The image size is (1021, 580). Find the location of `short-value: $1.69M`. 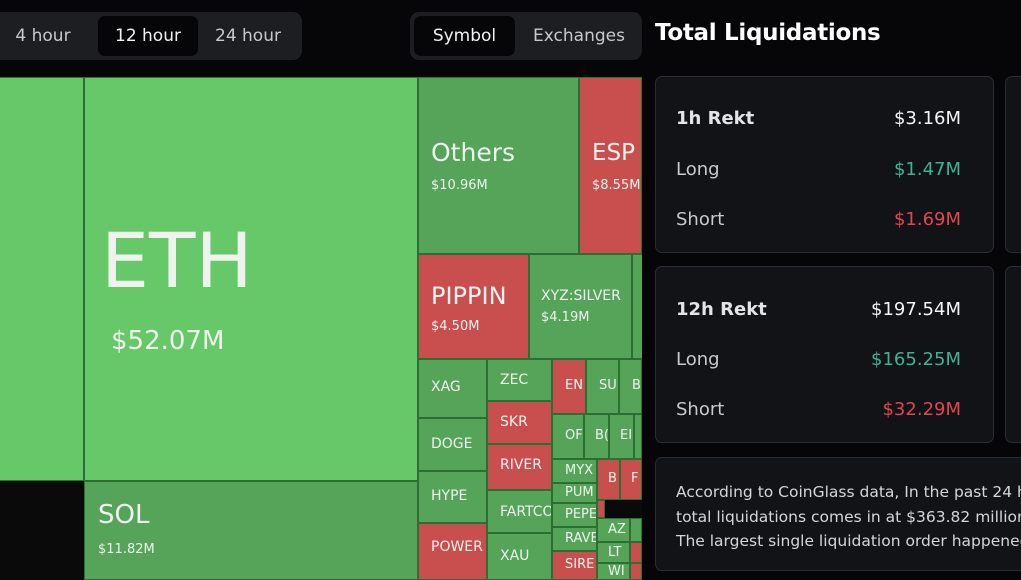

short-value: $1.69M is located at coordinates (927, 219).